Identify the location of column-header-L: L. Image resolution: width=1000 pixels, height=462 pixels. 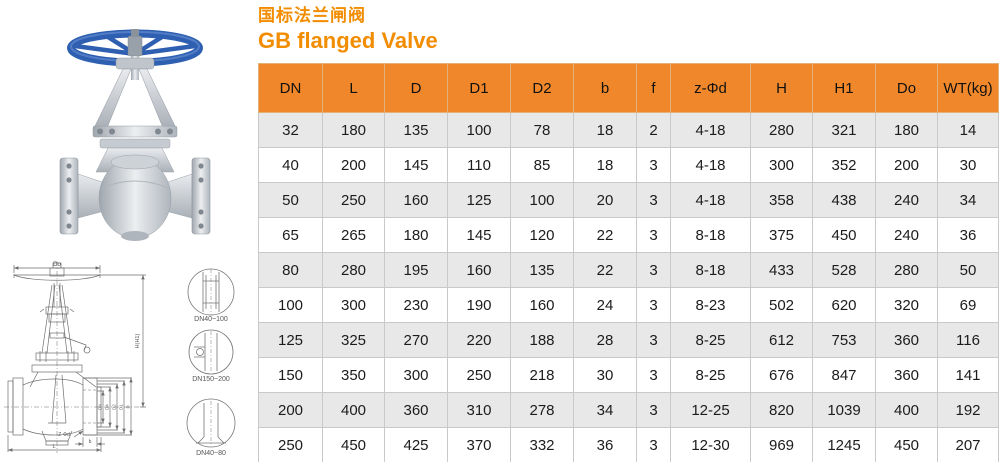
(353, 88).